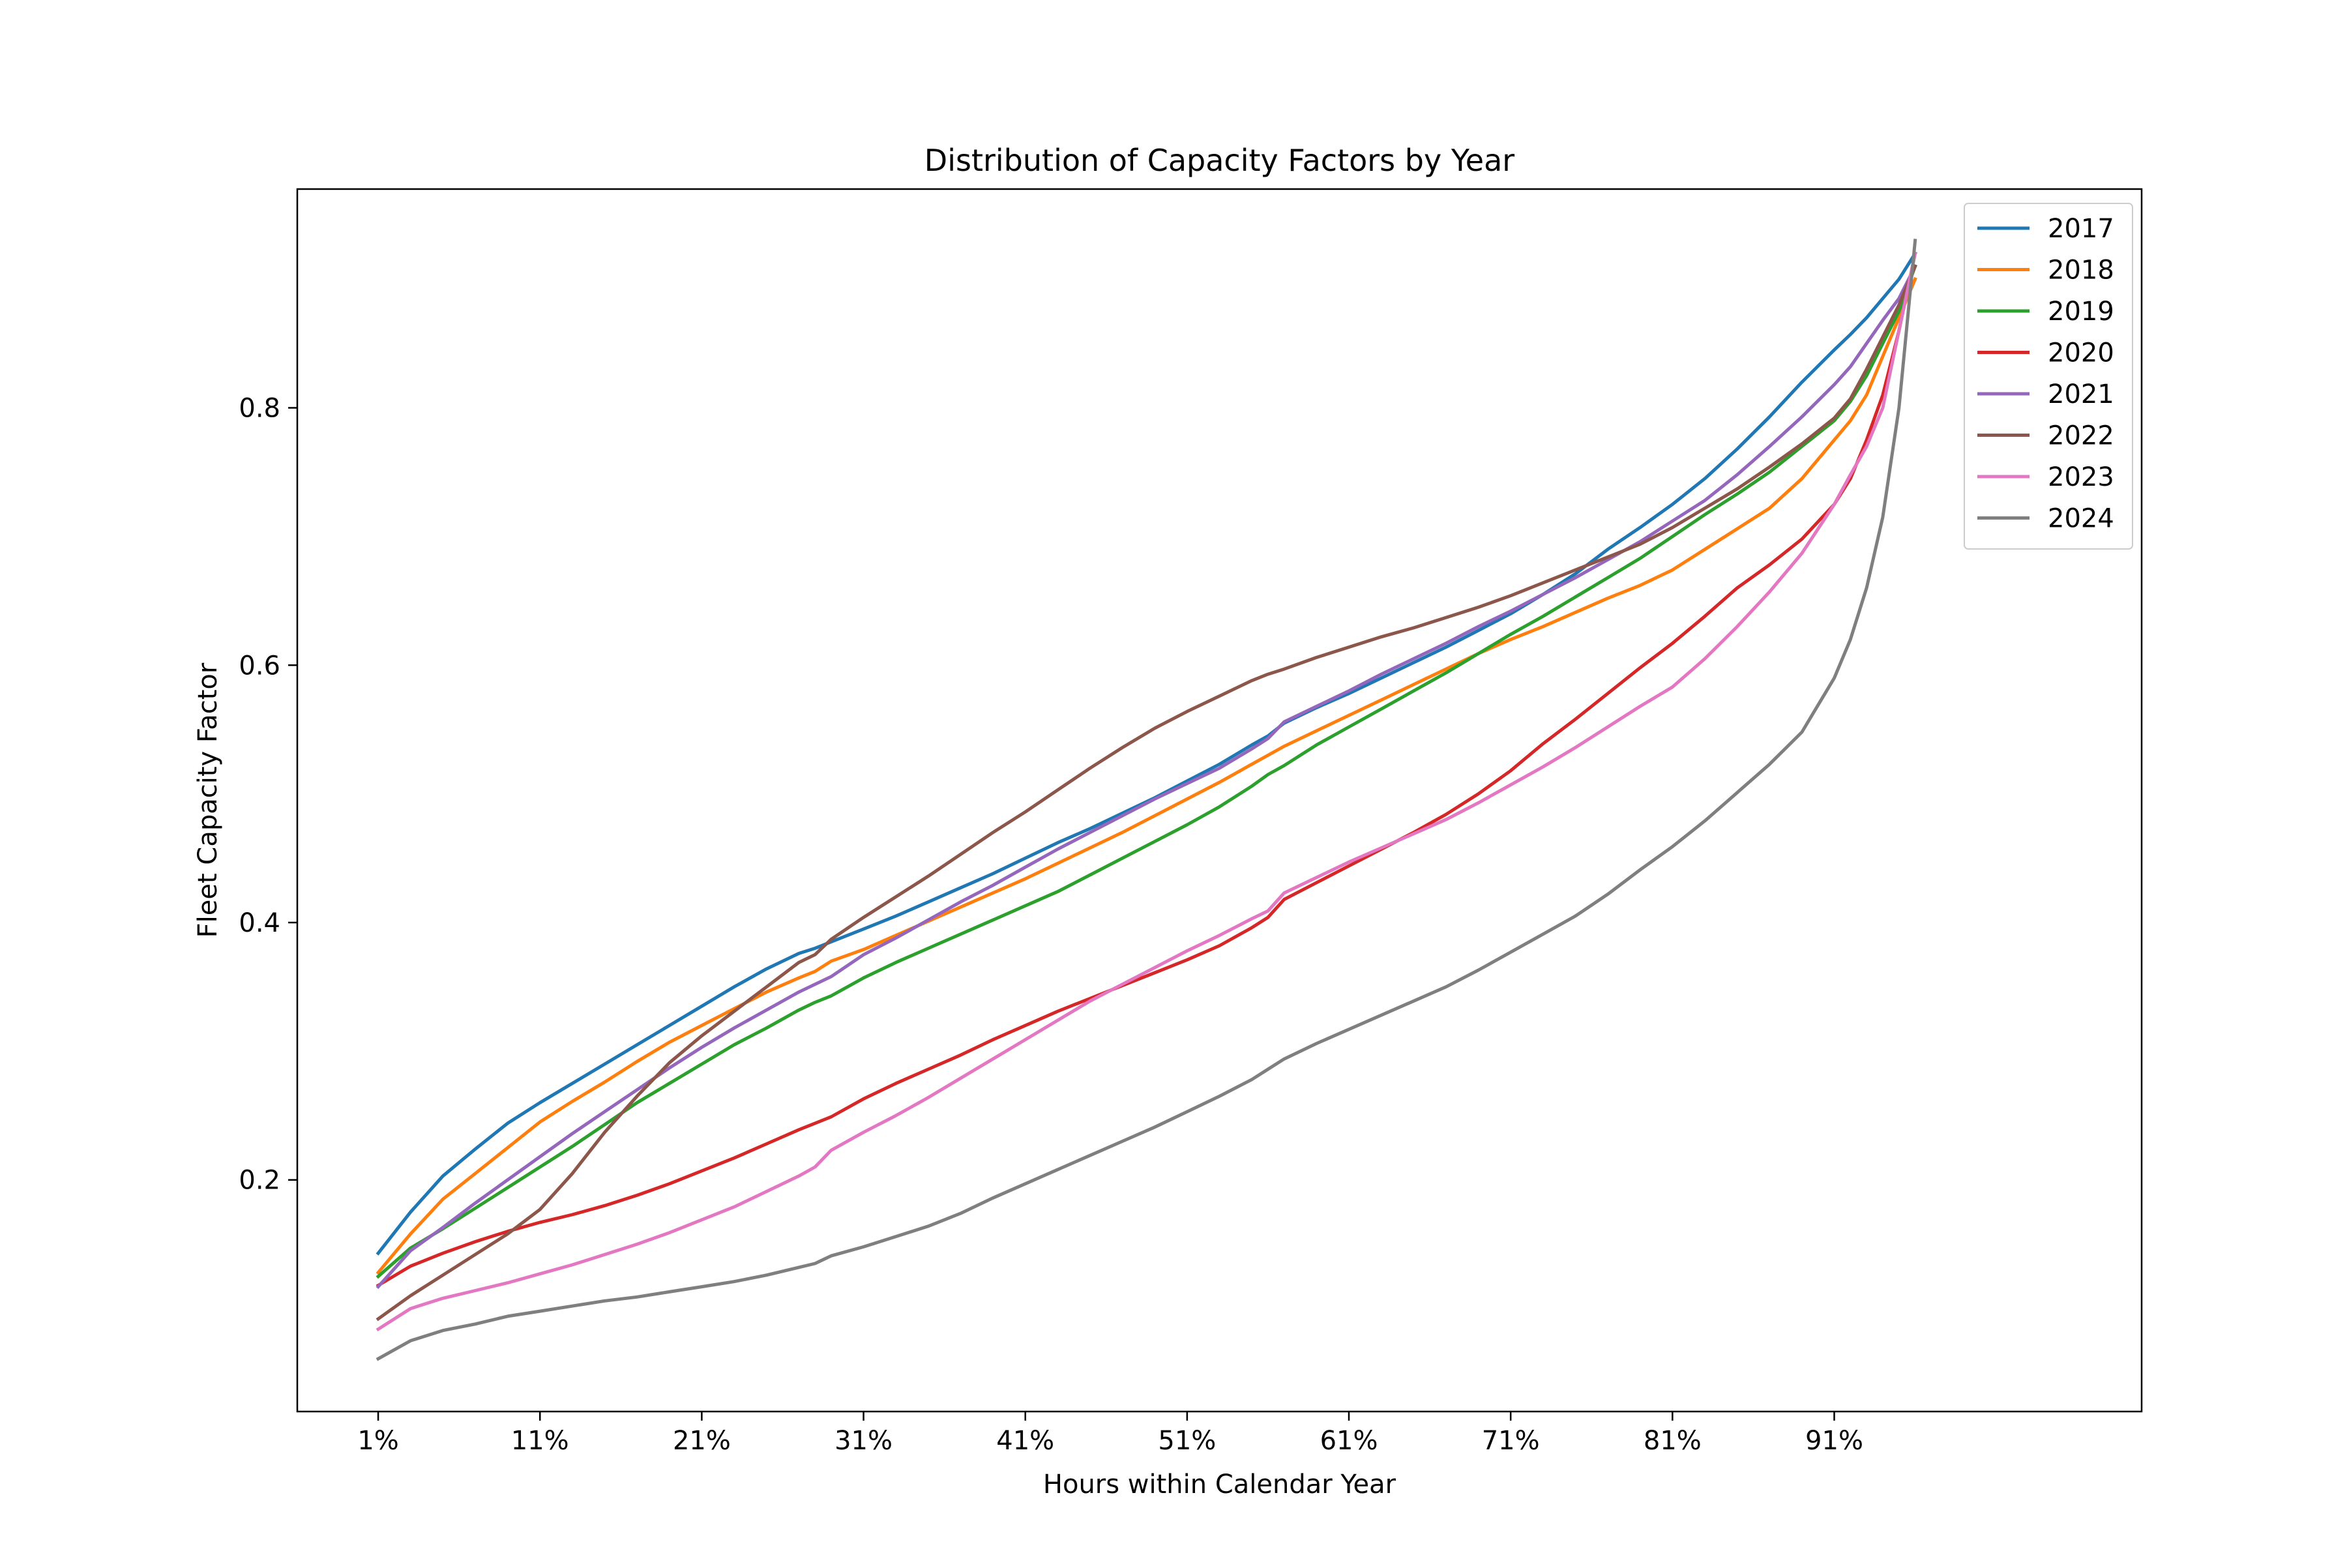 The width and height of the screenshot is (2347, 1568). I want to click on legend-item: 2022, so click(2045, 436).